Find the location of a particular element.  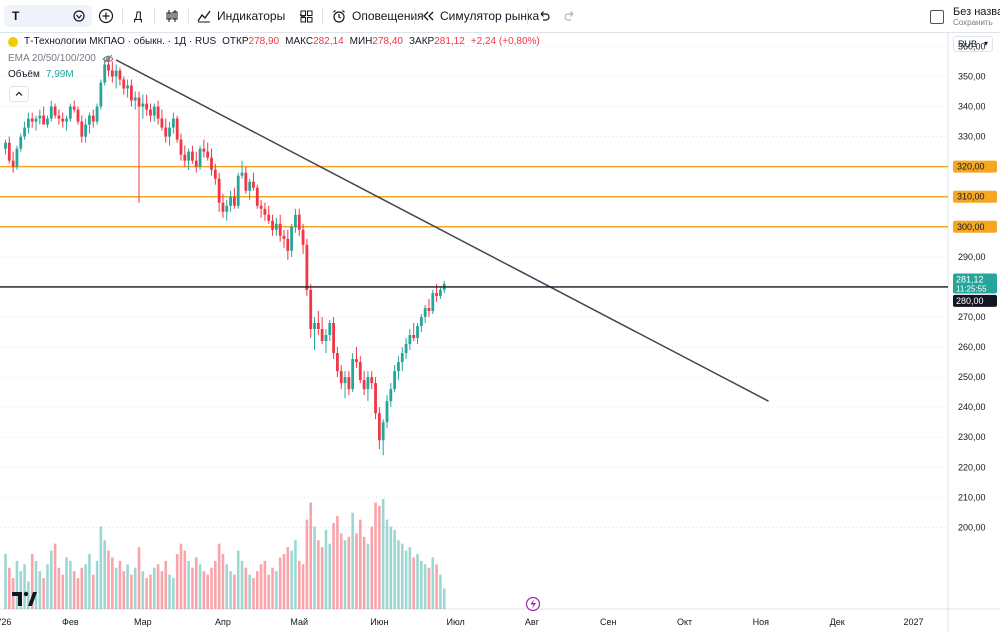

ema-label: EMA 20/50/100/200 is located at coordinates (52, 58).